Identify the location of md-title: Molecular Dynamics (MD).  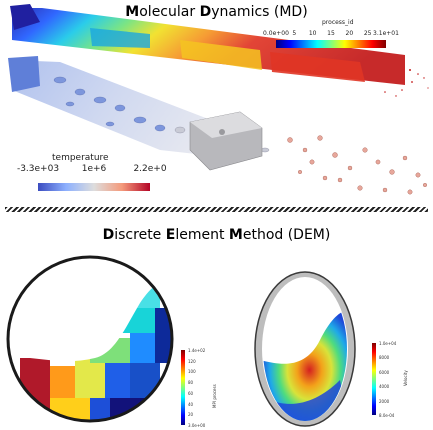
(216, 12).